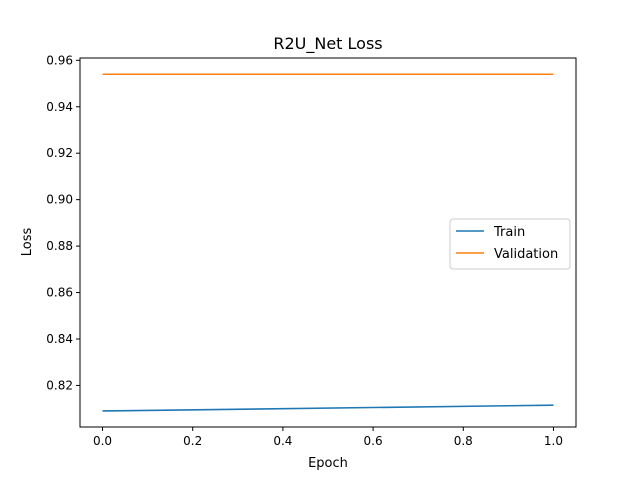 This screenshot has height=480, width=640. What do you see at coordinates (328, 463) in the screenshot?
I see `x-axis-label: Epoch` at bounding box center [328, 463].